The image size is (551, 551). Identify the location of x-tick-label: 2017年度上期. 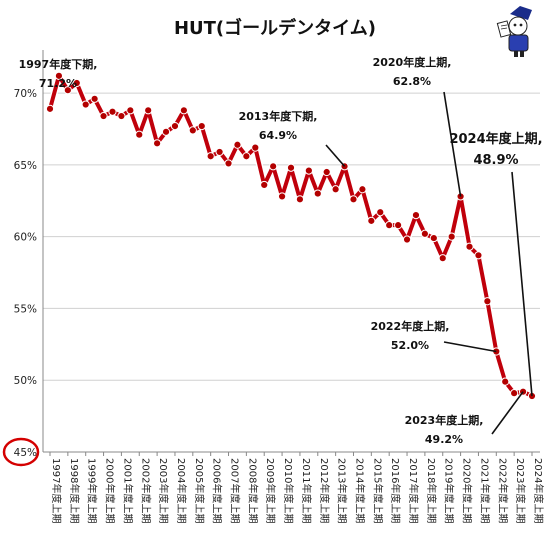
(413, 490).